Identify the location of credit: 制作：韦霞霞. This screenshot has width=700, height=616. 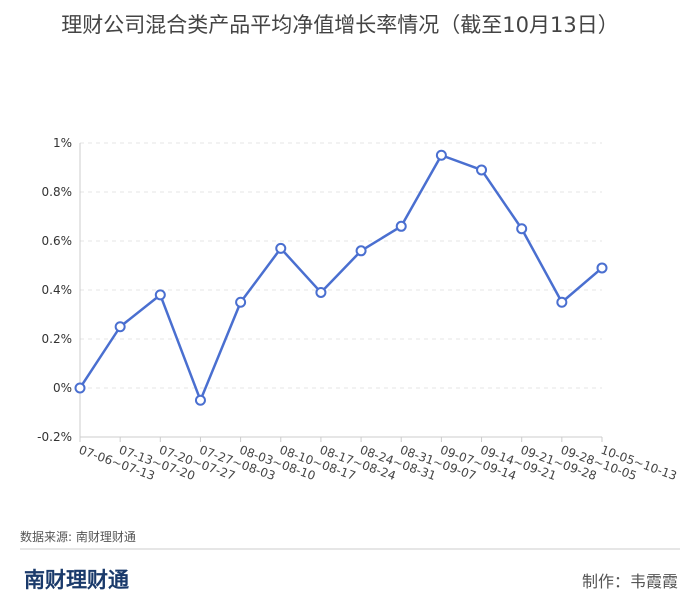
(630, 581).